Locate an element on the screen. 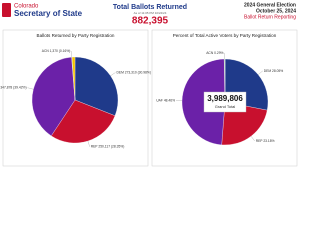  slice-label: UAF 48.46% is located at coordinates (165, 100).